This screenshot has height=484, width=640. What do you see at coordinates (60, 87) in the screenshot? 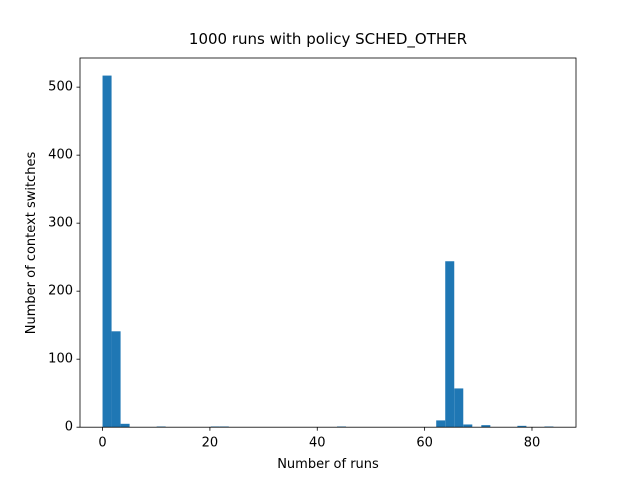
I see `y-tick-label: 500` at bounding box center [60, 87].